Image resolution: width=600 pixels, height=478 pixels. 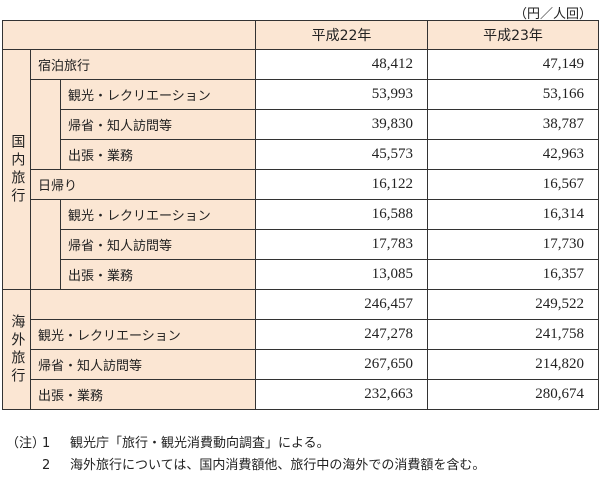 What do you see at coordinates (46, 465) in the screenshot?
I see `note-number: 2` at bounding box center [46, 465].